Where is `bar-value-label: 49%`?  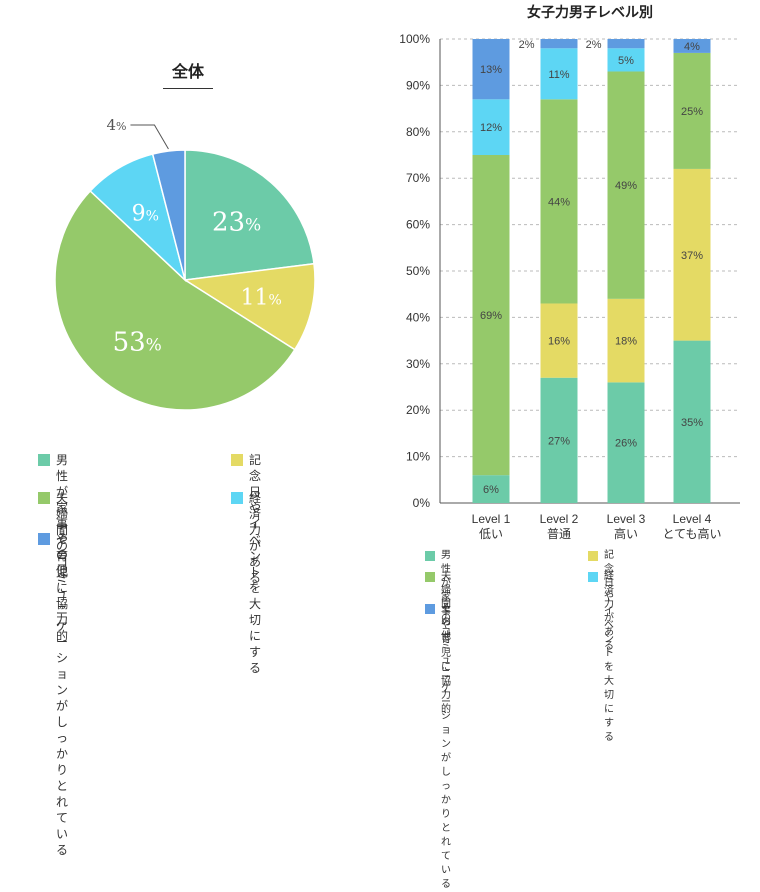
bar-value-label: 49% is located at coordinates (626, 186).